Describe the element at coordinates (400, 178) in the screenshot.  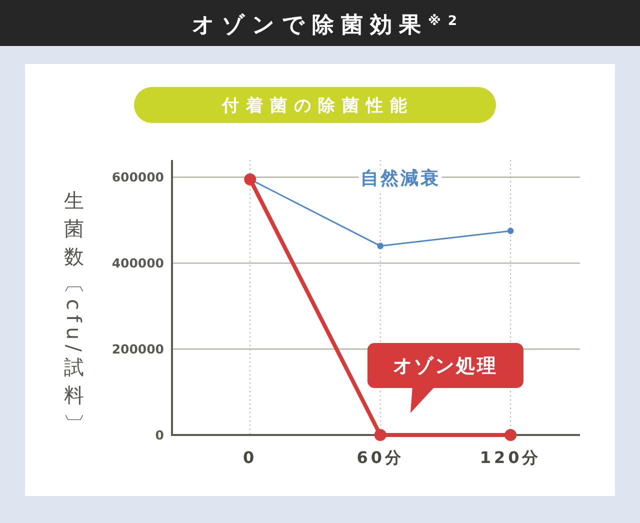
I see `series-name: 自然減衰` at that location.